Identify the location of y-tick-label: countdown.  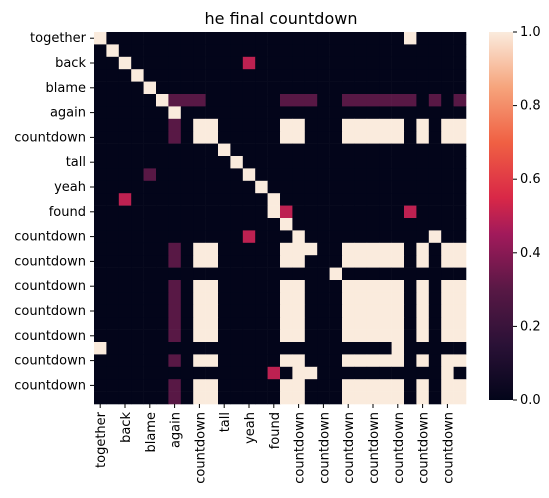
(50, 286).